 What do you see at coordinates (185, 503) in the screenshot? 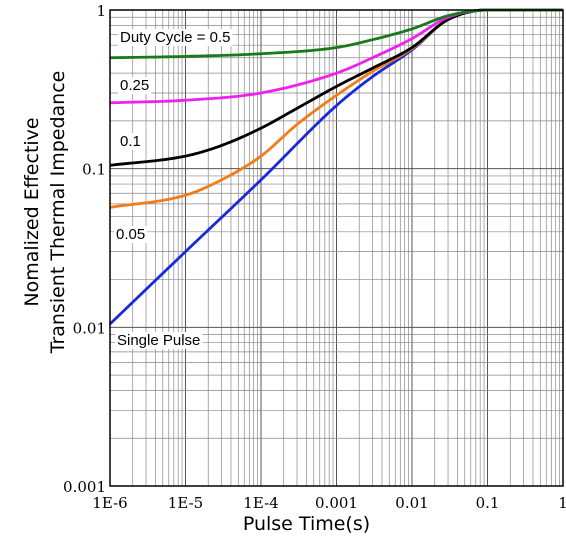
I see `x-tick-label: 1E-5` at bounding box center [185, 503].